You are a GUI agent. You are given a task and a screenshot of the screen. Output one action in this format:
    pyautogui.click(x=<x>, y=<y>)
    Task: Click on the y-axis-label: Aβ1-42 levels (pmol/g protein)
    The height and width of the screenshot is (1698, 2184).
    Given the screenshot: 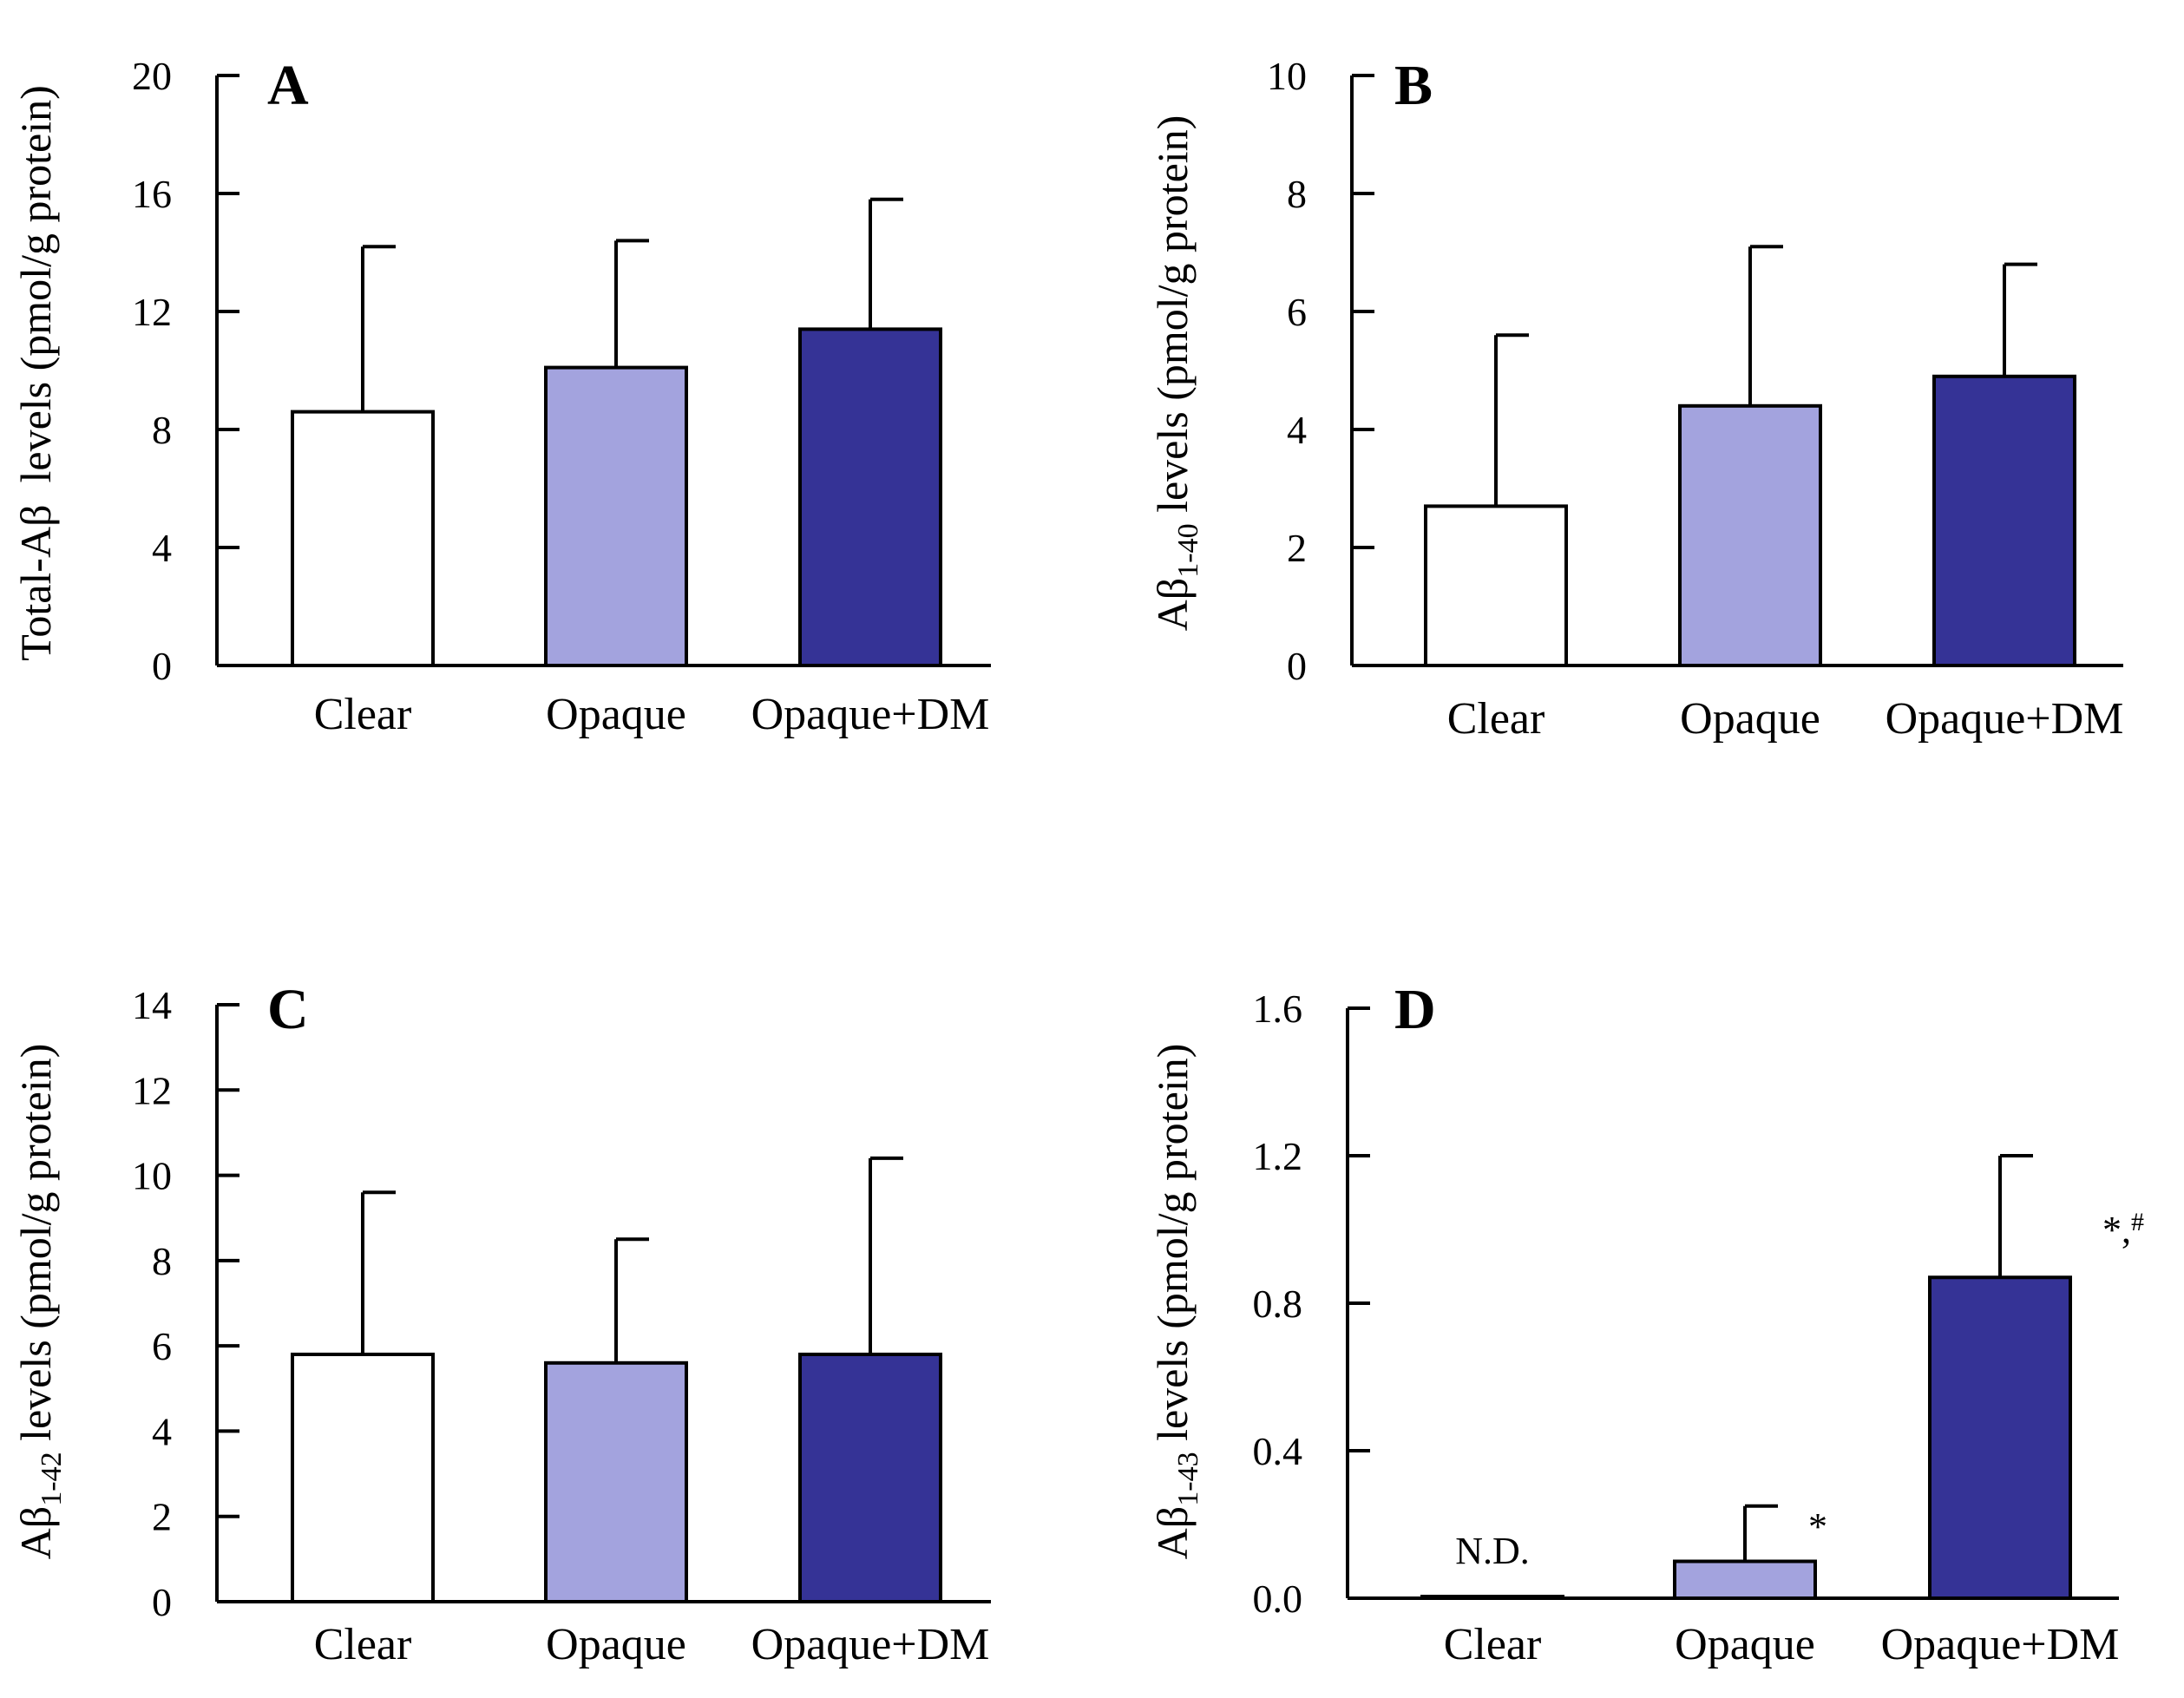 What is the action you would take?
    pyautogui.click(x=39, y=1302)
    